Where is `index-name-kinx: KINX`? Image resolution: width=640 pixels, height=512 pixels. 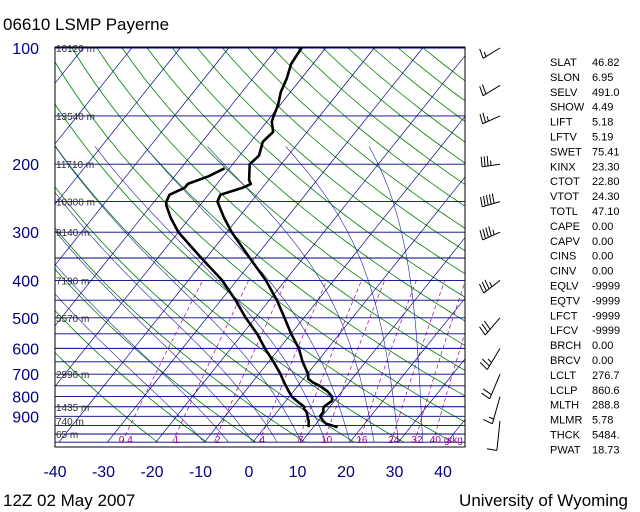
index-name-kinx: KINX is located at coordinates (563, 167).